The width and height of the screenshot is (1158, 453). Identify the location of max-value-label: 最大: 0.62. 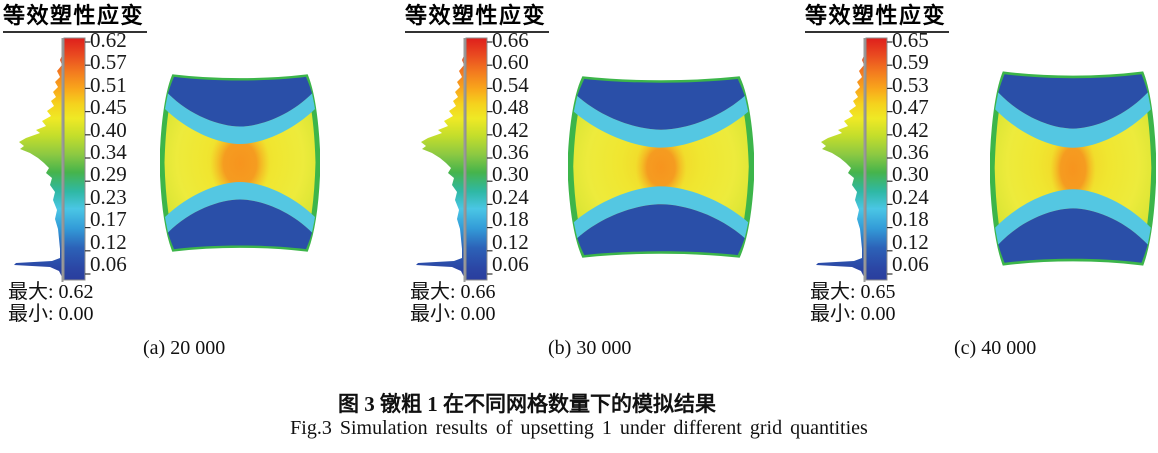
(51, 292).